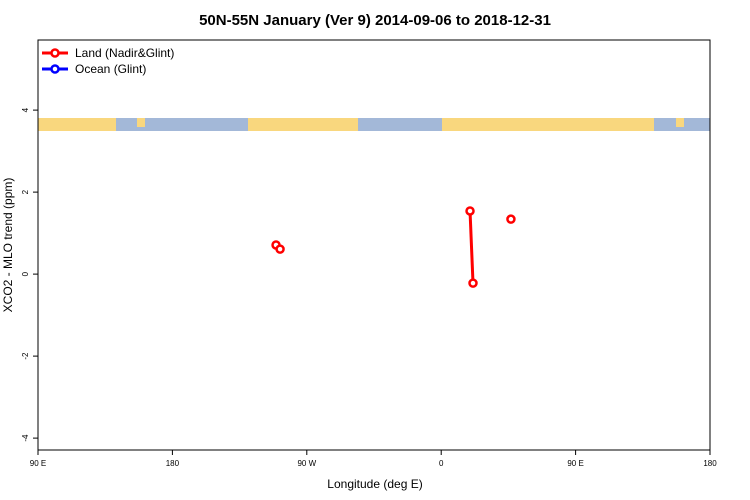 The image size is (750, 500). Describe the element at coordinates (25, 356) in the screenshot. I see `y-tick-label: -2` at that location.